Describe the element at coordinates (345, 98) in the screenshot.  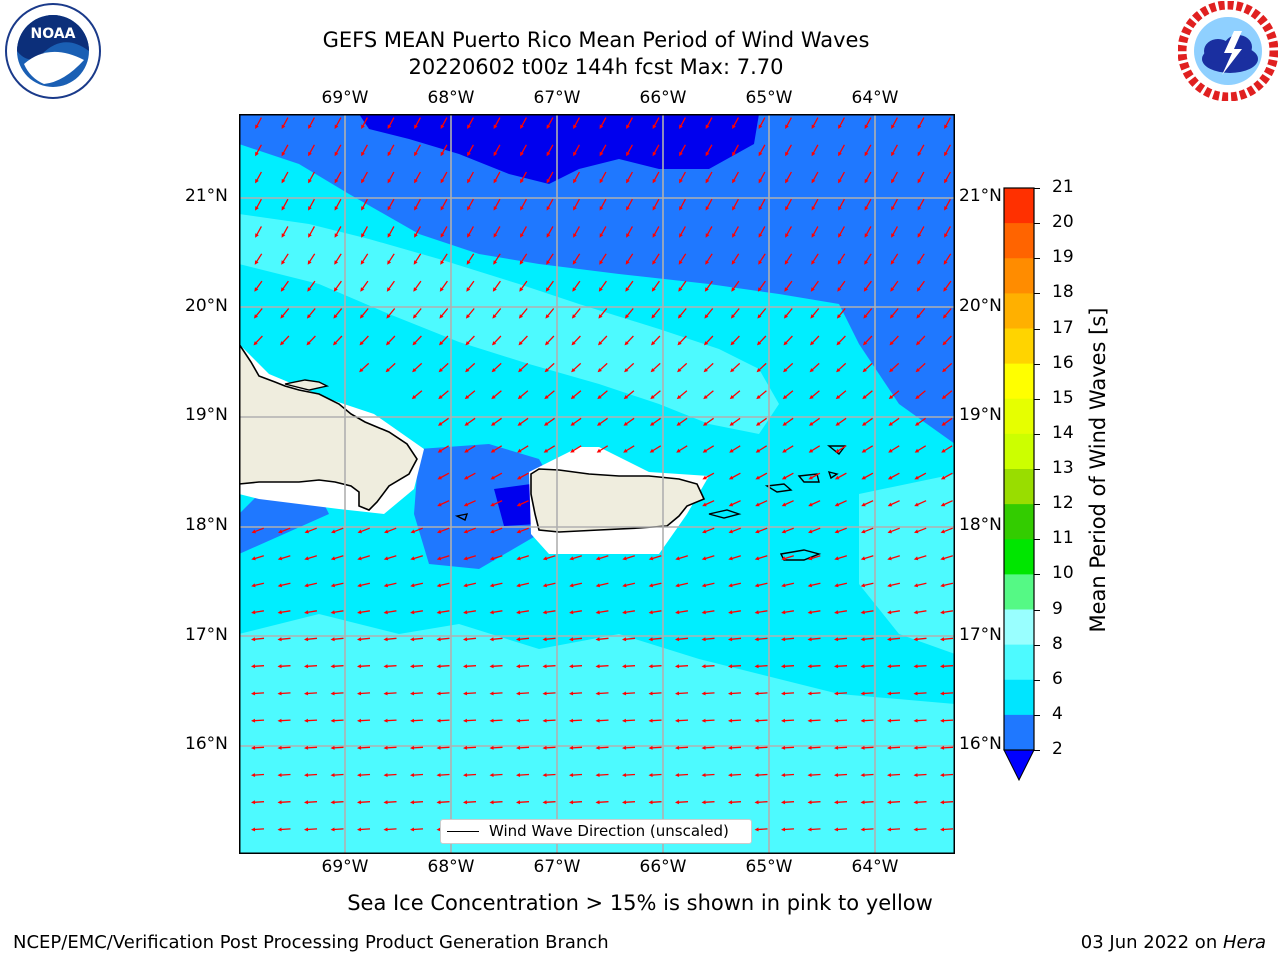
I see `lon-label-top-69w: 69°W` at that location.